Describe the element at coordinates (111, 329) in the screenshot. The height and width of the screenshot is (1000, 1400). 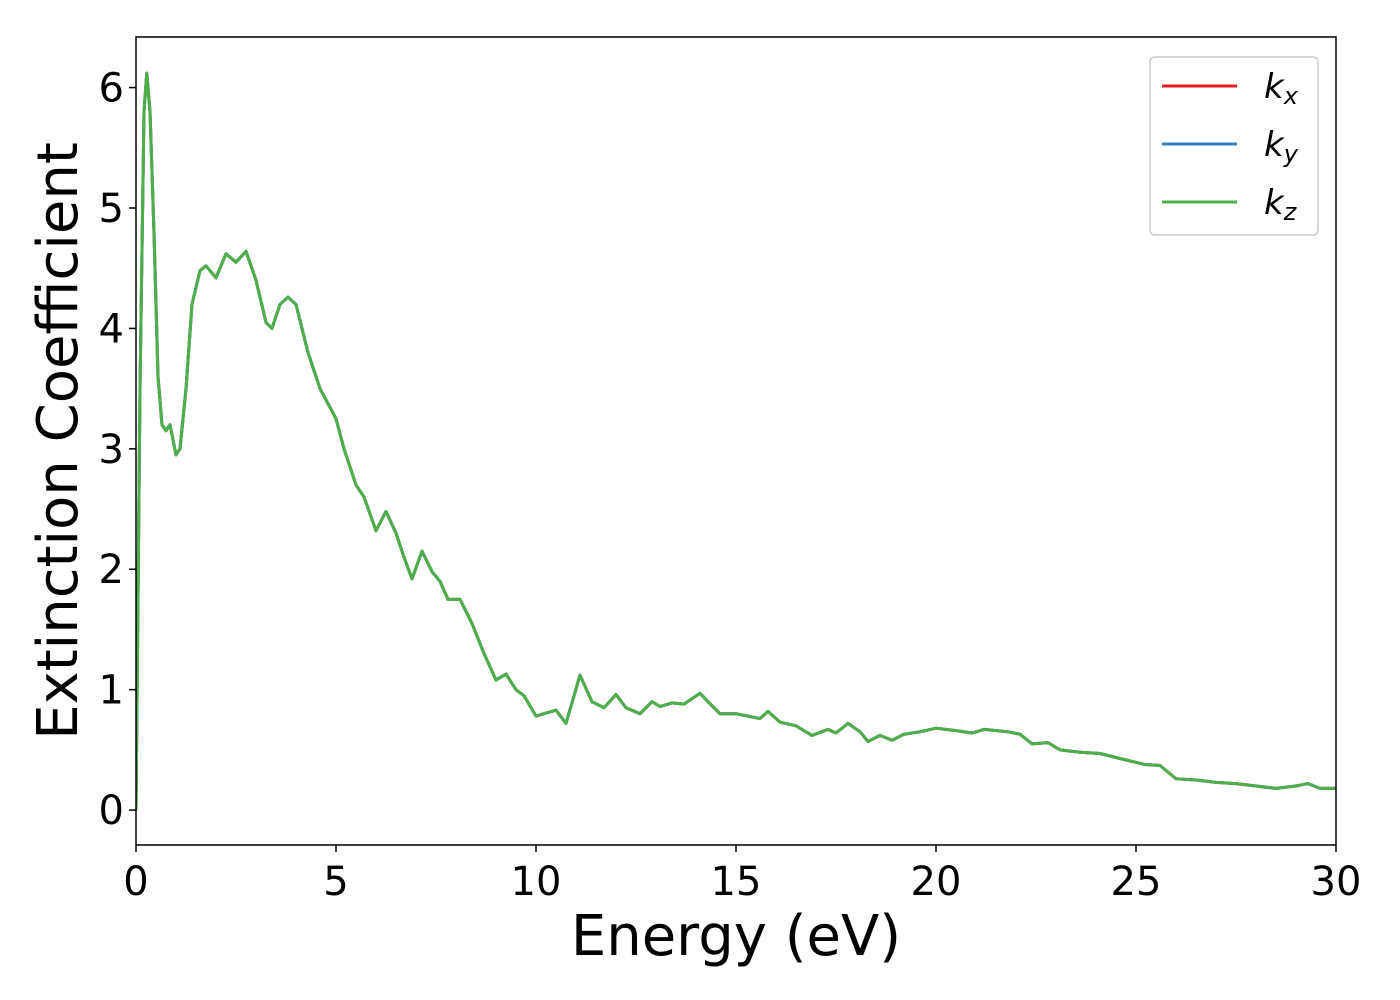
I see `y-tick-label: 4` at that location.